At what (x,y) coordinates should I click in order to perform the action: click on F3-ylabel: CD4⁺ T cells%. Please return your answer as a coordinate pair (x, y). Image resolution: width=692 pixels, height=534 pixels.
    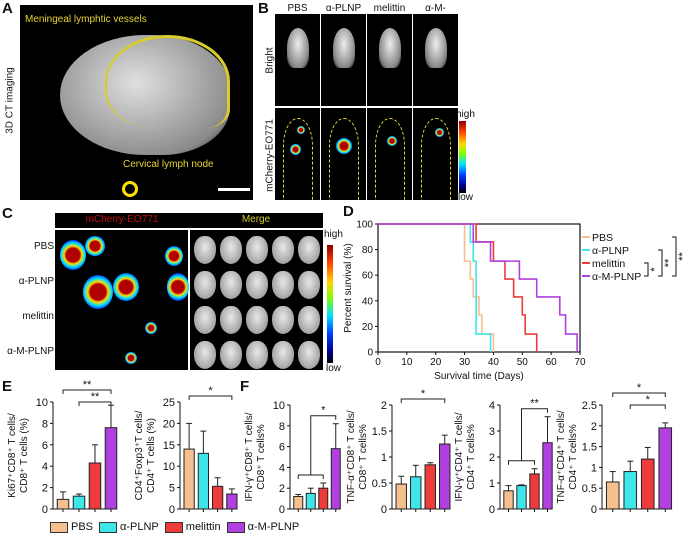
    Looking at the image, I should click on (471, 457).